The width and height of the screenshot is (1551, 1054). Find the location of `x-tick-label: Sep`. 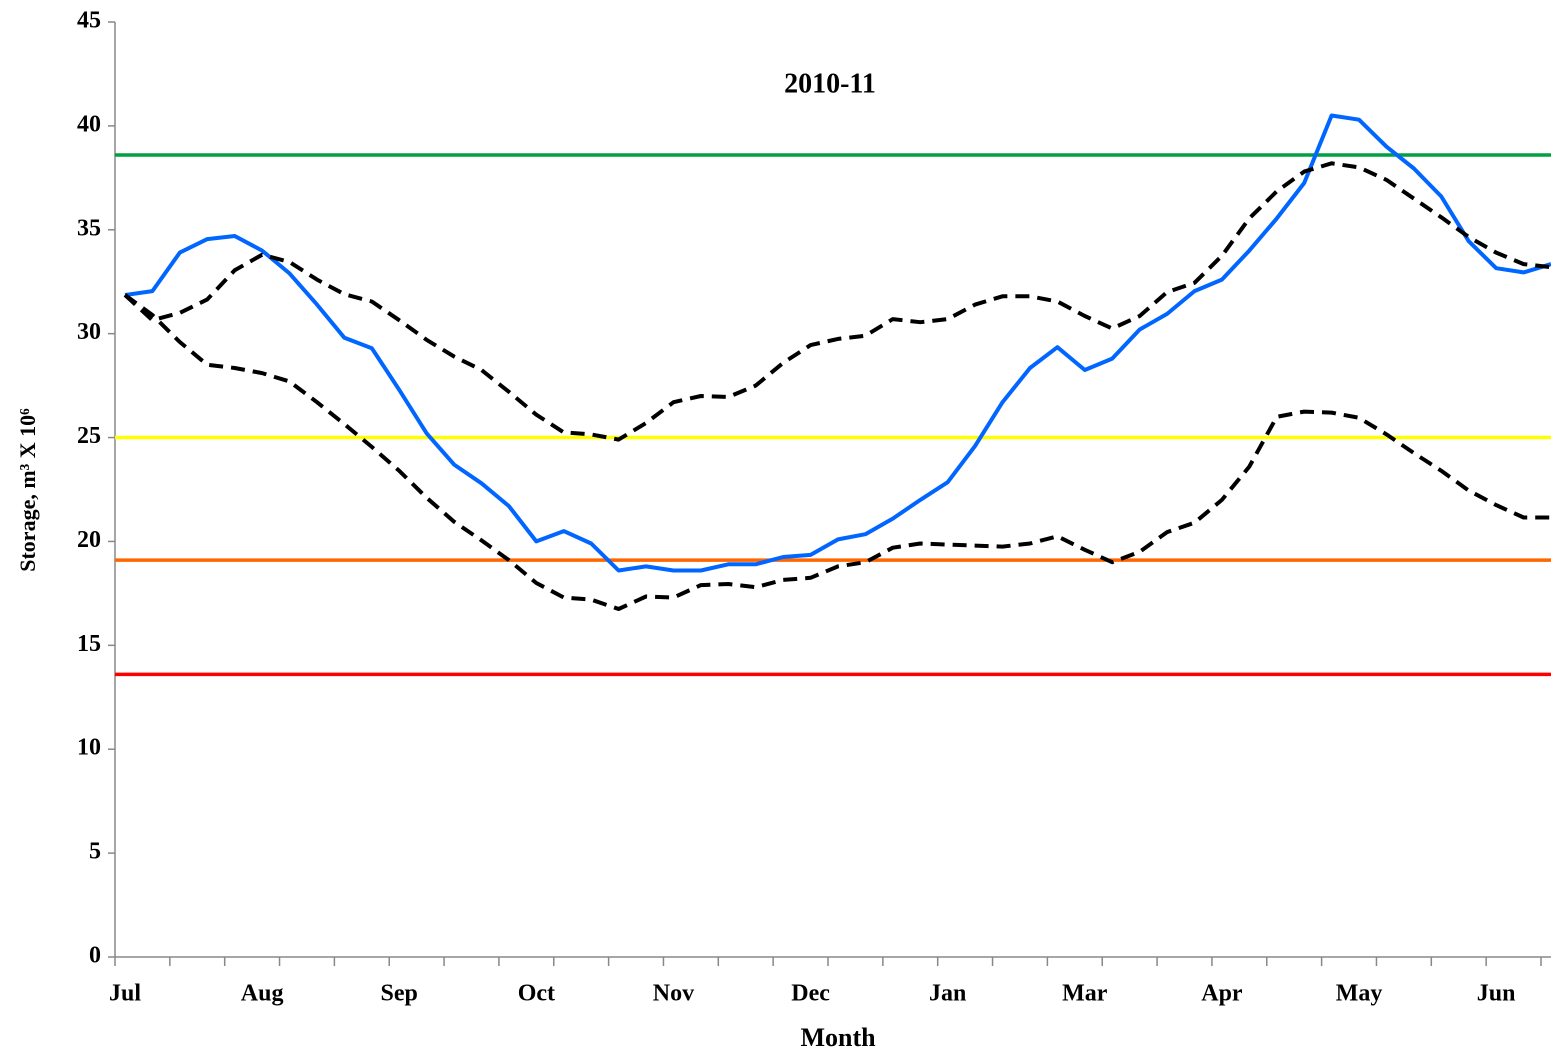

x-tick-label: Sep is located at coordinates (399, 994).